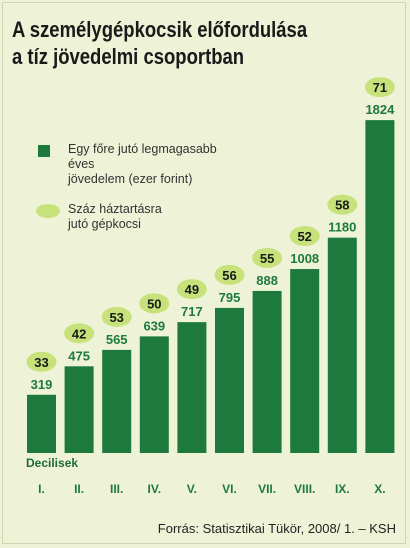  What do you see at coordinates (48, 211) in the screenshot?
I see `legend-swatch-oval` at bounding box center [48, 211].